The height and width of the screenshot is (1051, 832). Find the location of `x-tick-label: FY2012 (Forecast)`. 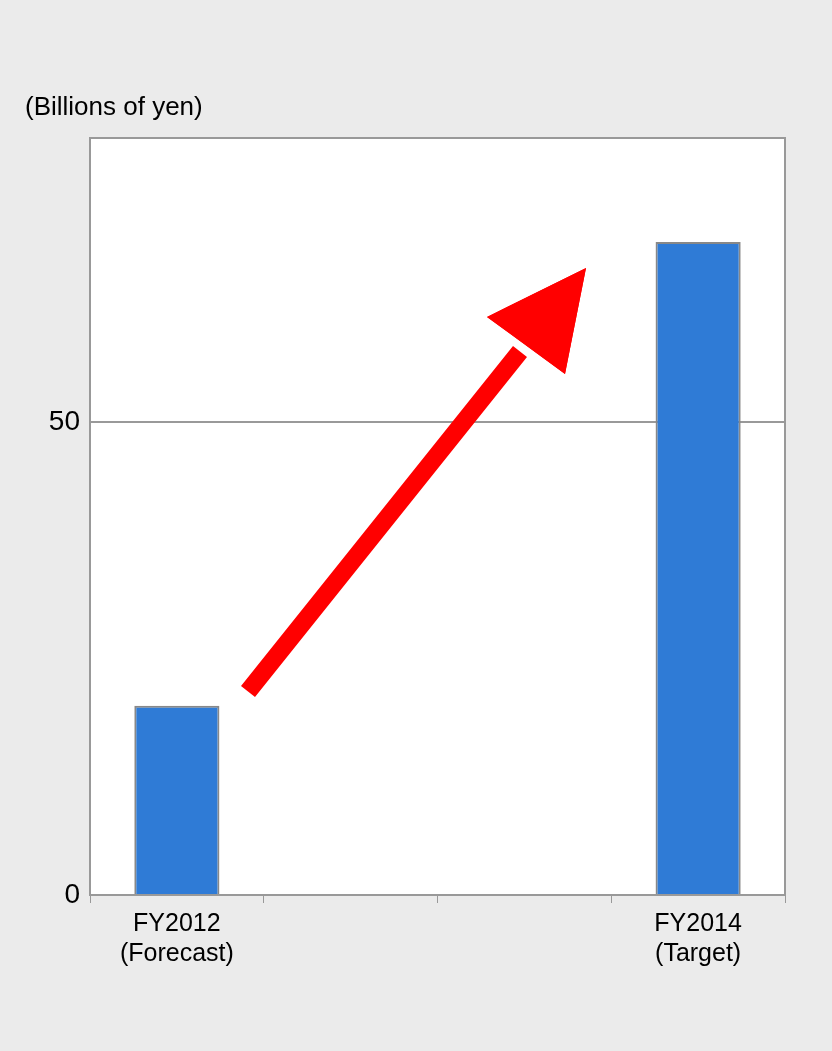

x-tick-label: FY2012 (Forecast) is located at coordinates (176, 936).